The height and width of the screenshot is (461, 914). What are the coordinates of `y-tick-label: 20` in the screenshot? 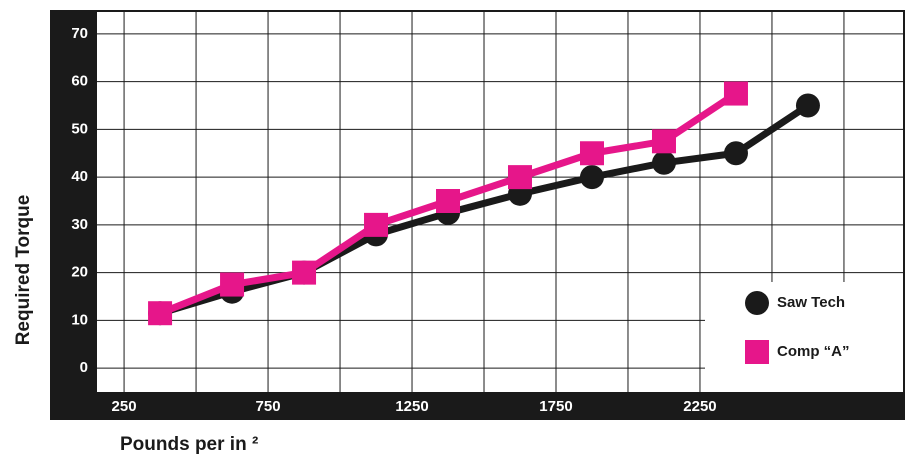 It's located at (79, 272).